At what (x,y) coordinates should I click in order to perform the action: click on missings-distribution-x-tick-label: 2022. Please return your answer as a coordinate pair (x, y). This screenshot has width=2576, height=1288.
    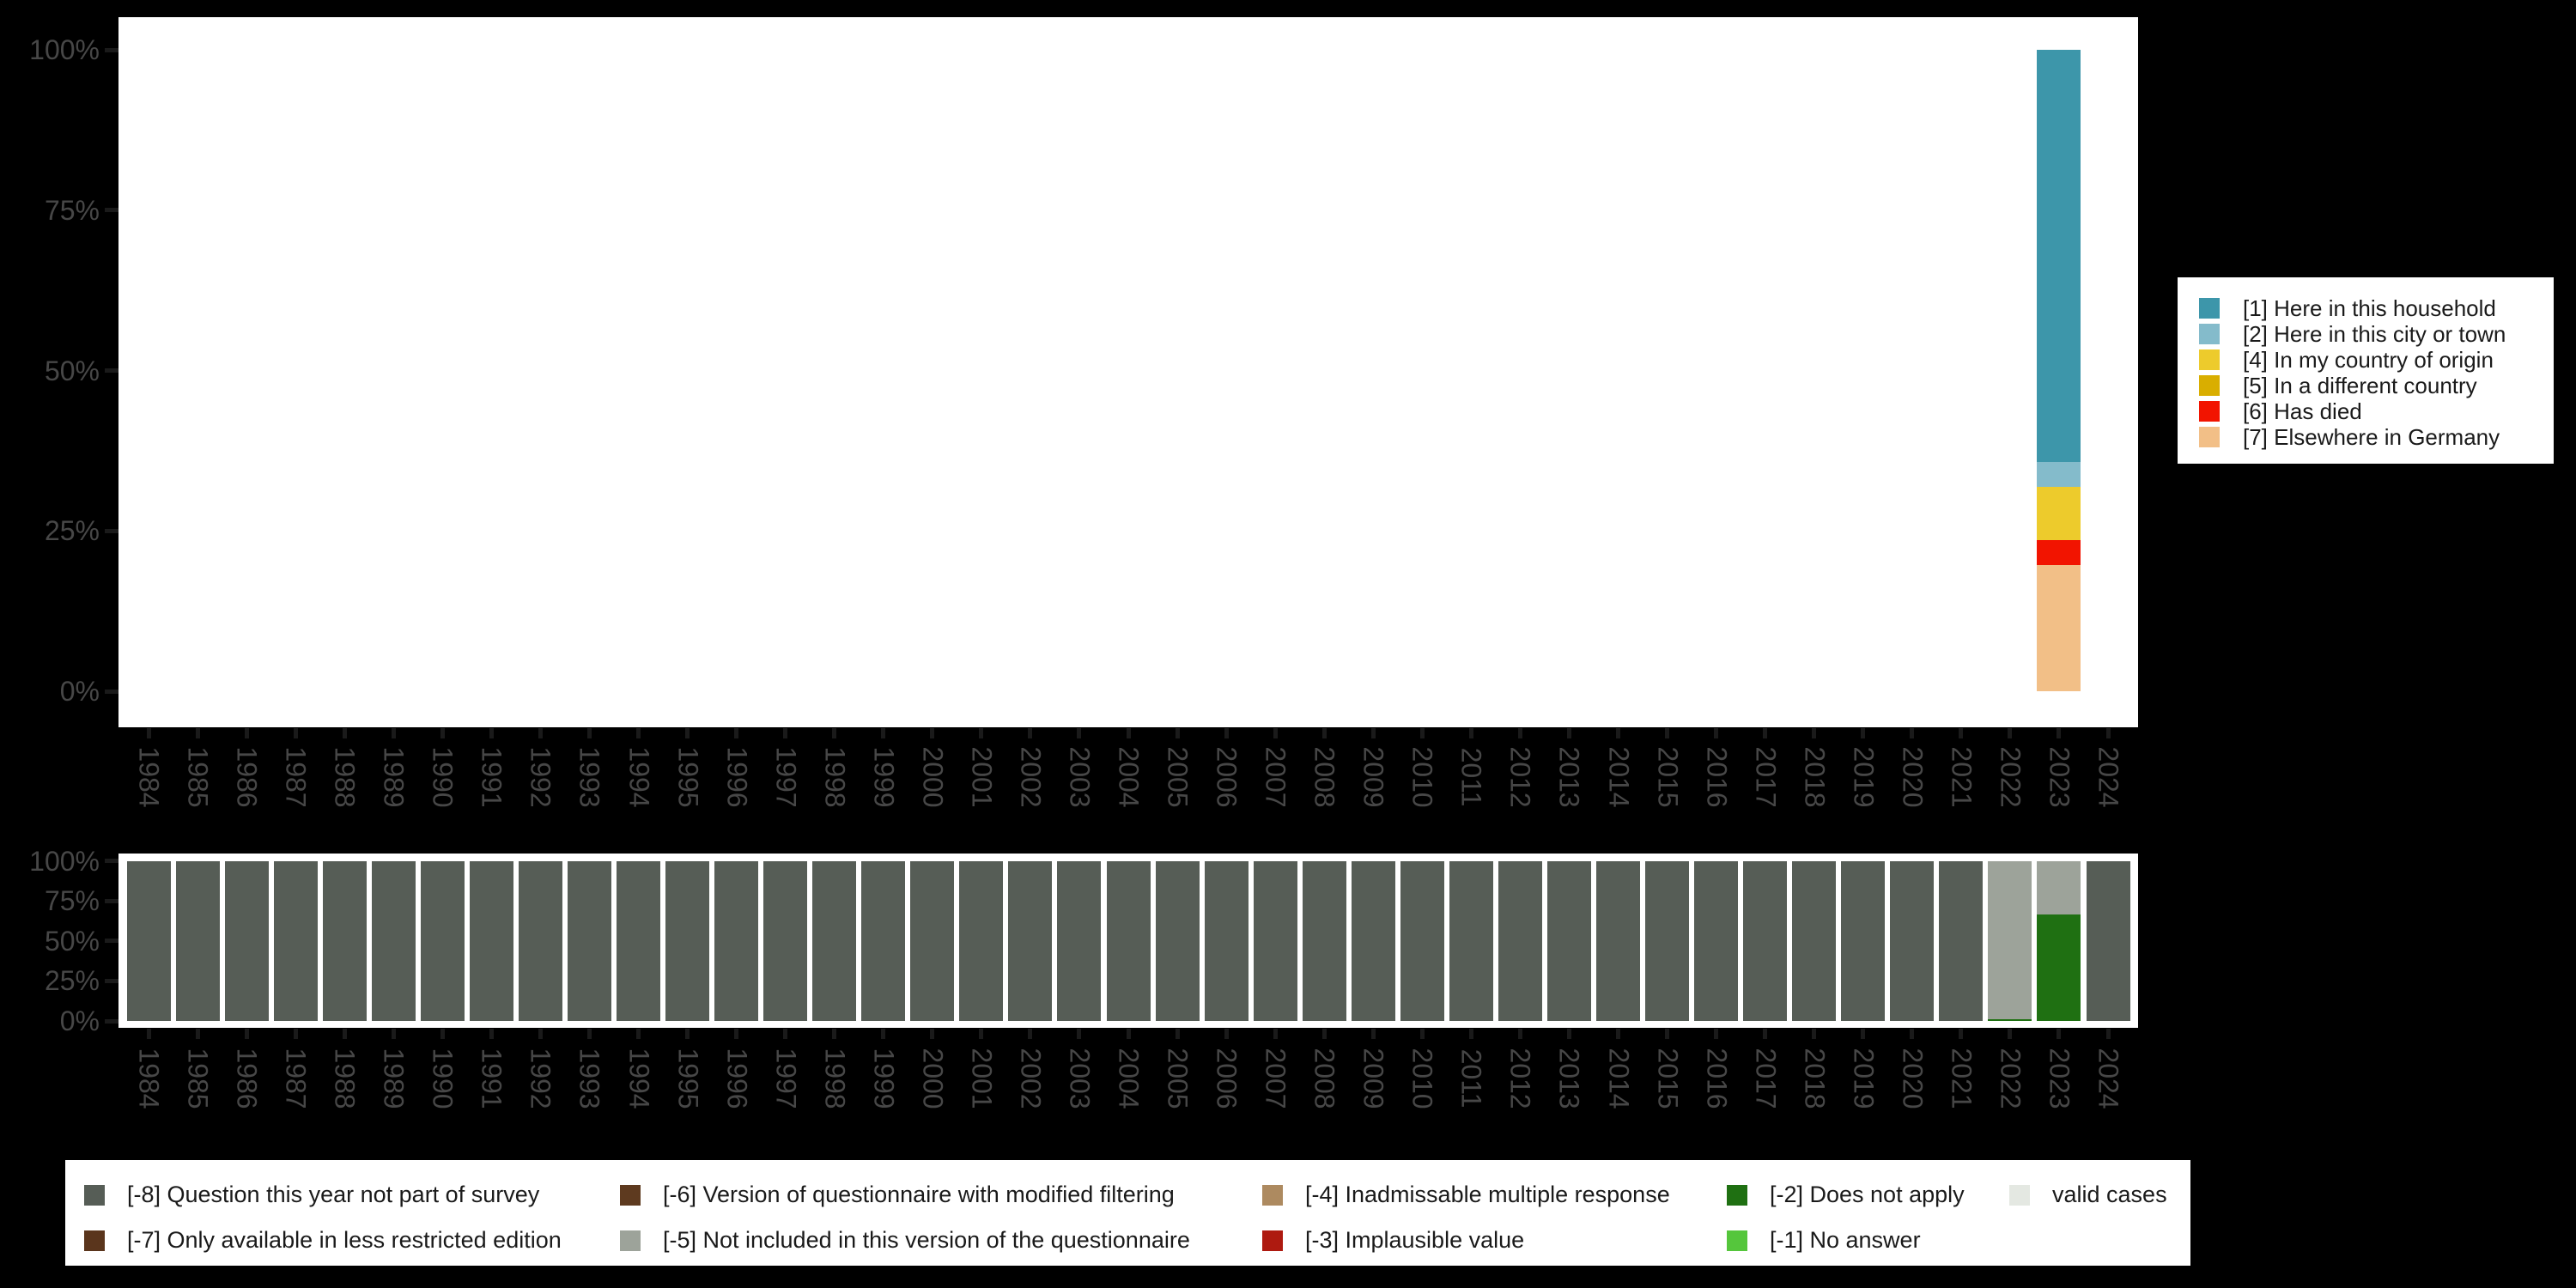
    Looking at the image, I should click on (2011, 1078).